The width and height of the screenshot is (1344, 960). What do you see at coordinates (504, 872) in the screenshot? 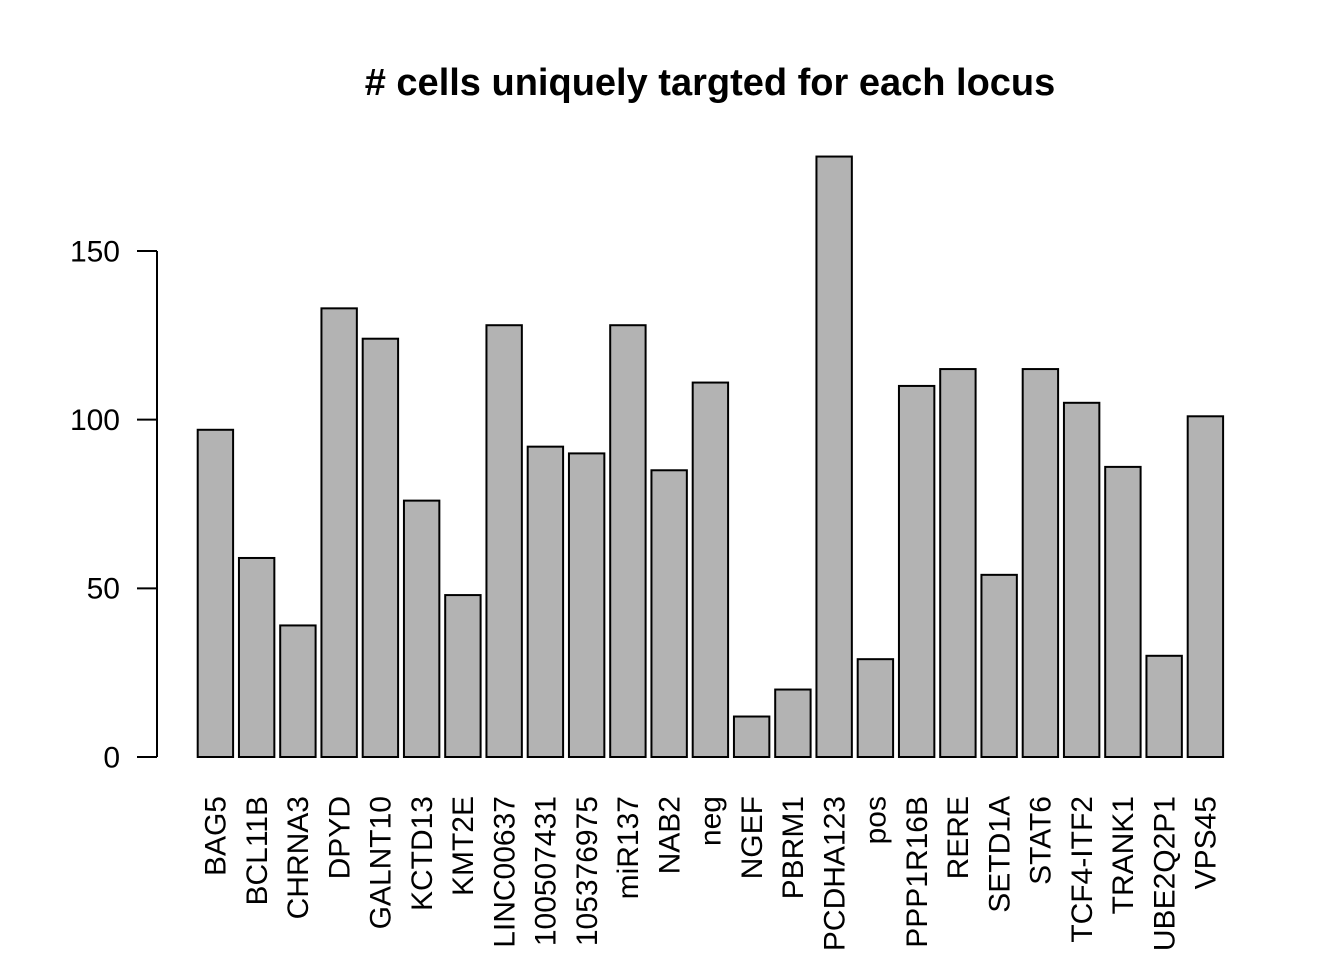
I see `x-tick-label: LINC00637` at bounding box center [504, 872].